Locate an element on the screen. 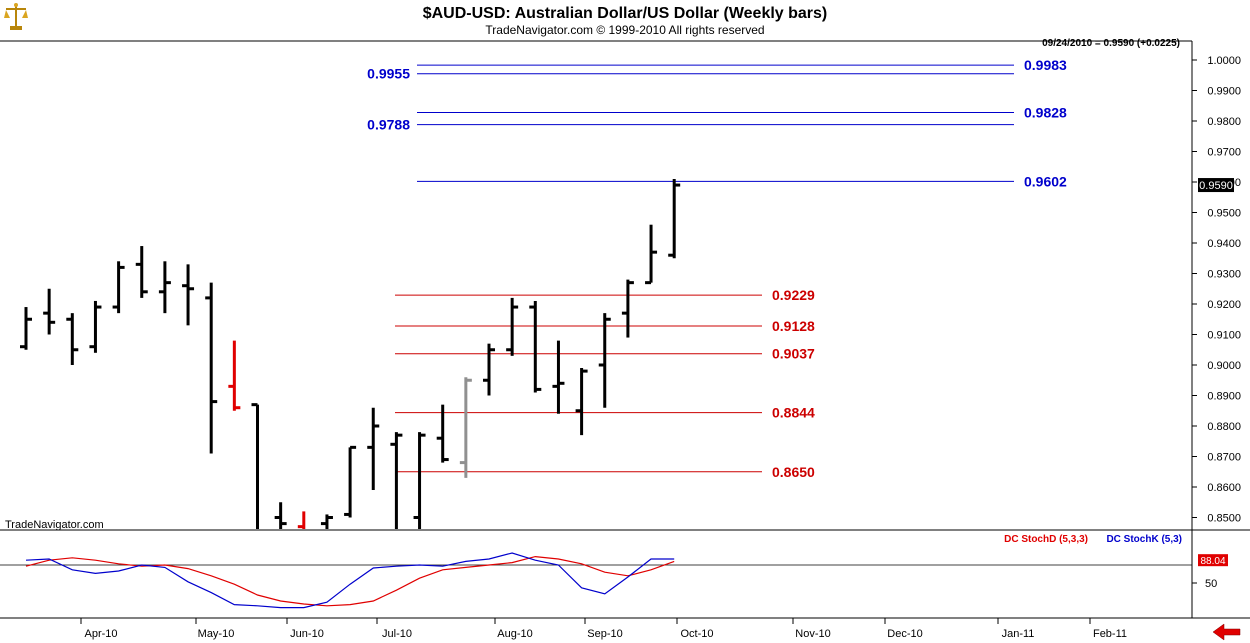 Image resolution: width=1250 pixels, height=643 pixels. last-price-marker: 0.9590 is located at coordinates (1216, 185).